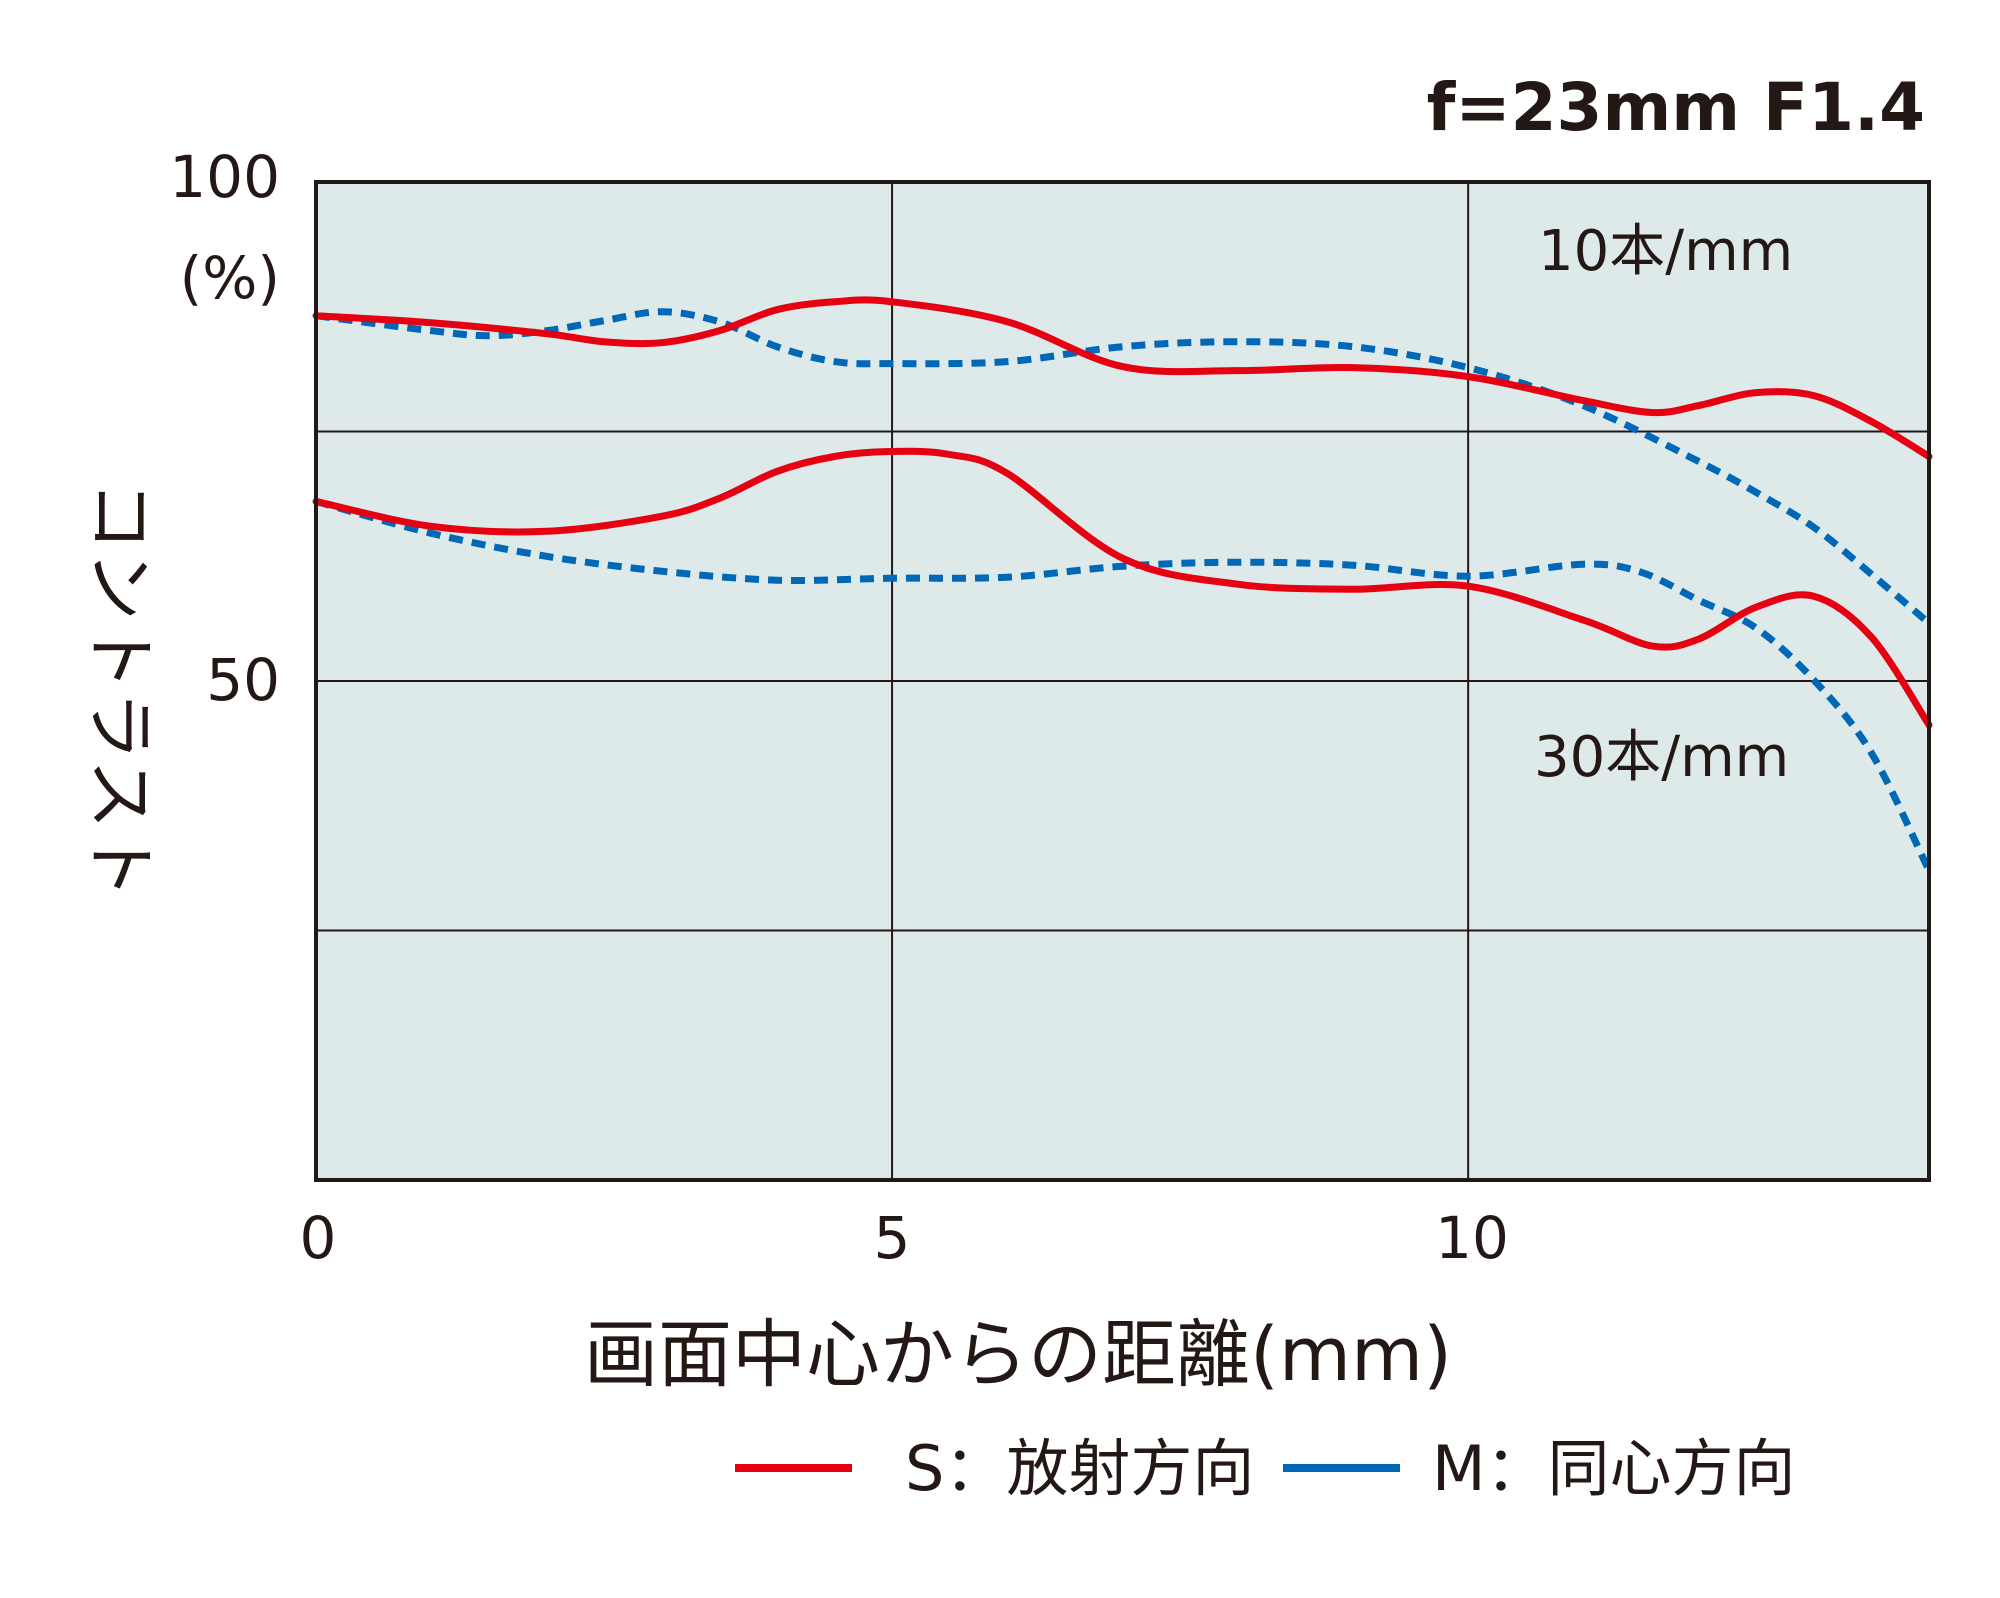 This screenshot has width=2000, height=1598. Describe the element at coordinates (318, 1238) in the screenshot. I see `x-tick-0: 0` at that location.